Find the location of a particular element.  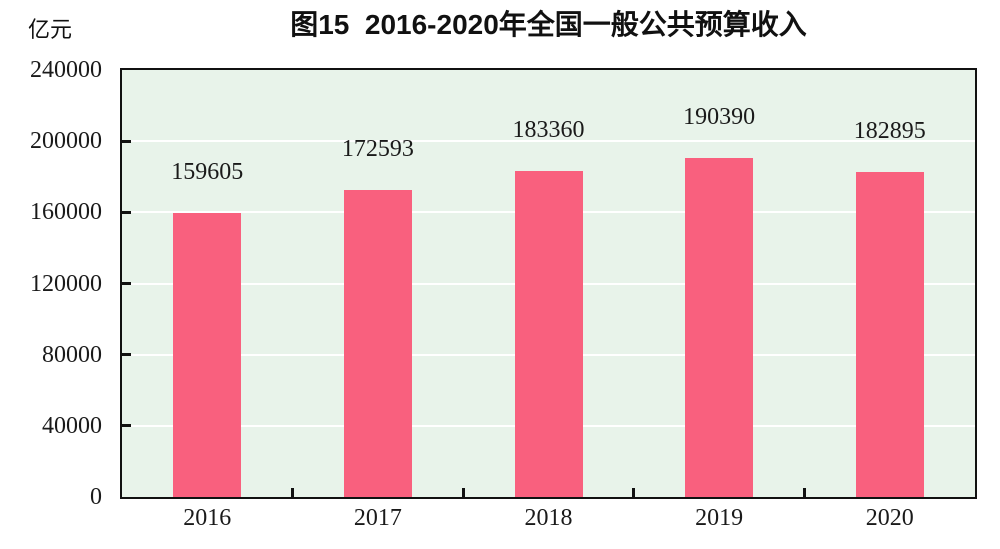

x-axis-tick-label: 2016 is located at coordinates (207, 518).